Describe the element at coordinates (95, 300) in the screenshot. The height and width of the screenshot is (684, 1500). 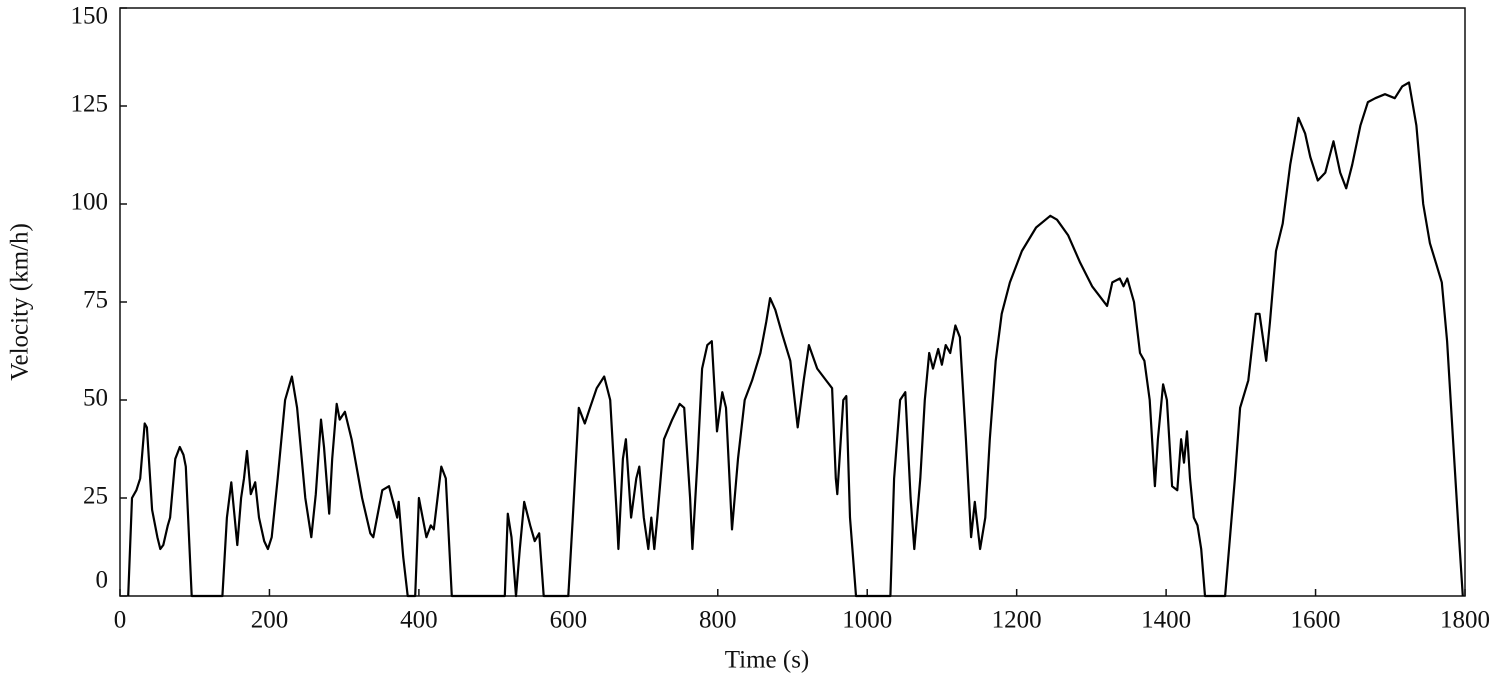
I see `y-tick-label: 75` at that location.